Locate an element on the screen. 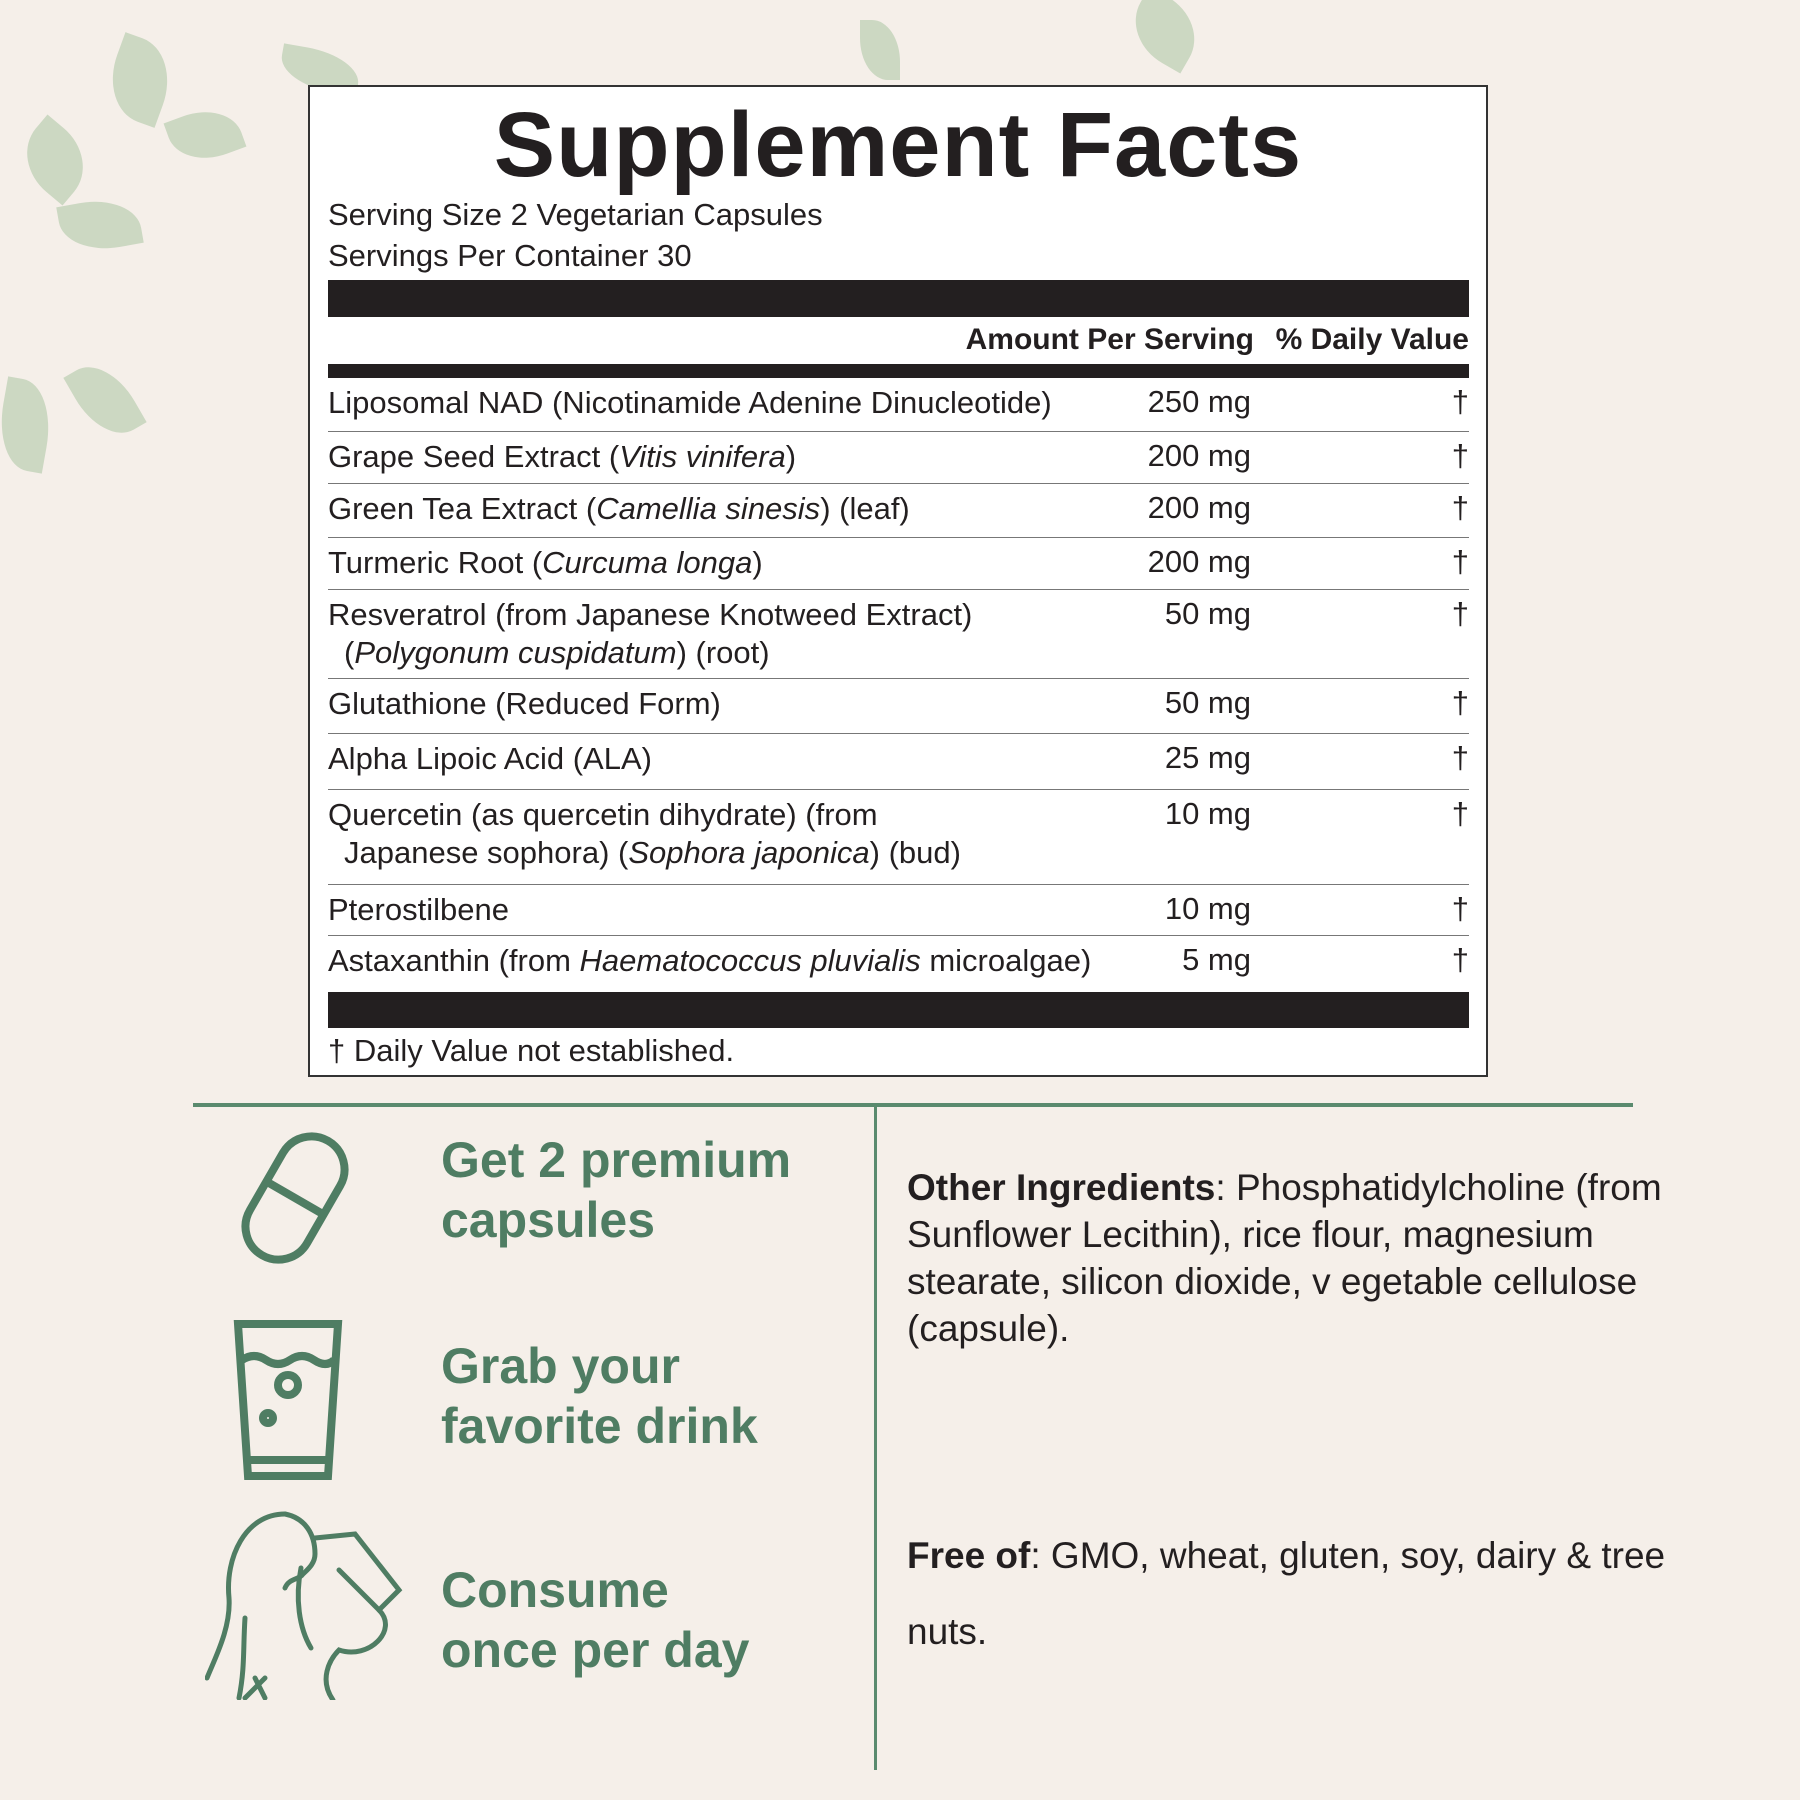 Image resolution: width=1800 pixels, height=1800 pixels. name-text: ) (leaf) is located at coordinates (865, 508).